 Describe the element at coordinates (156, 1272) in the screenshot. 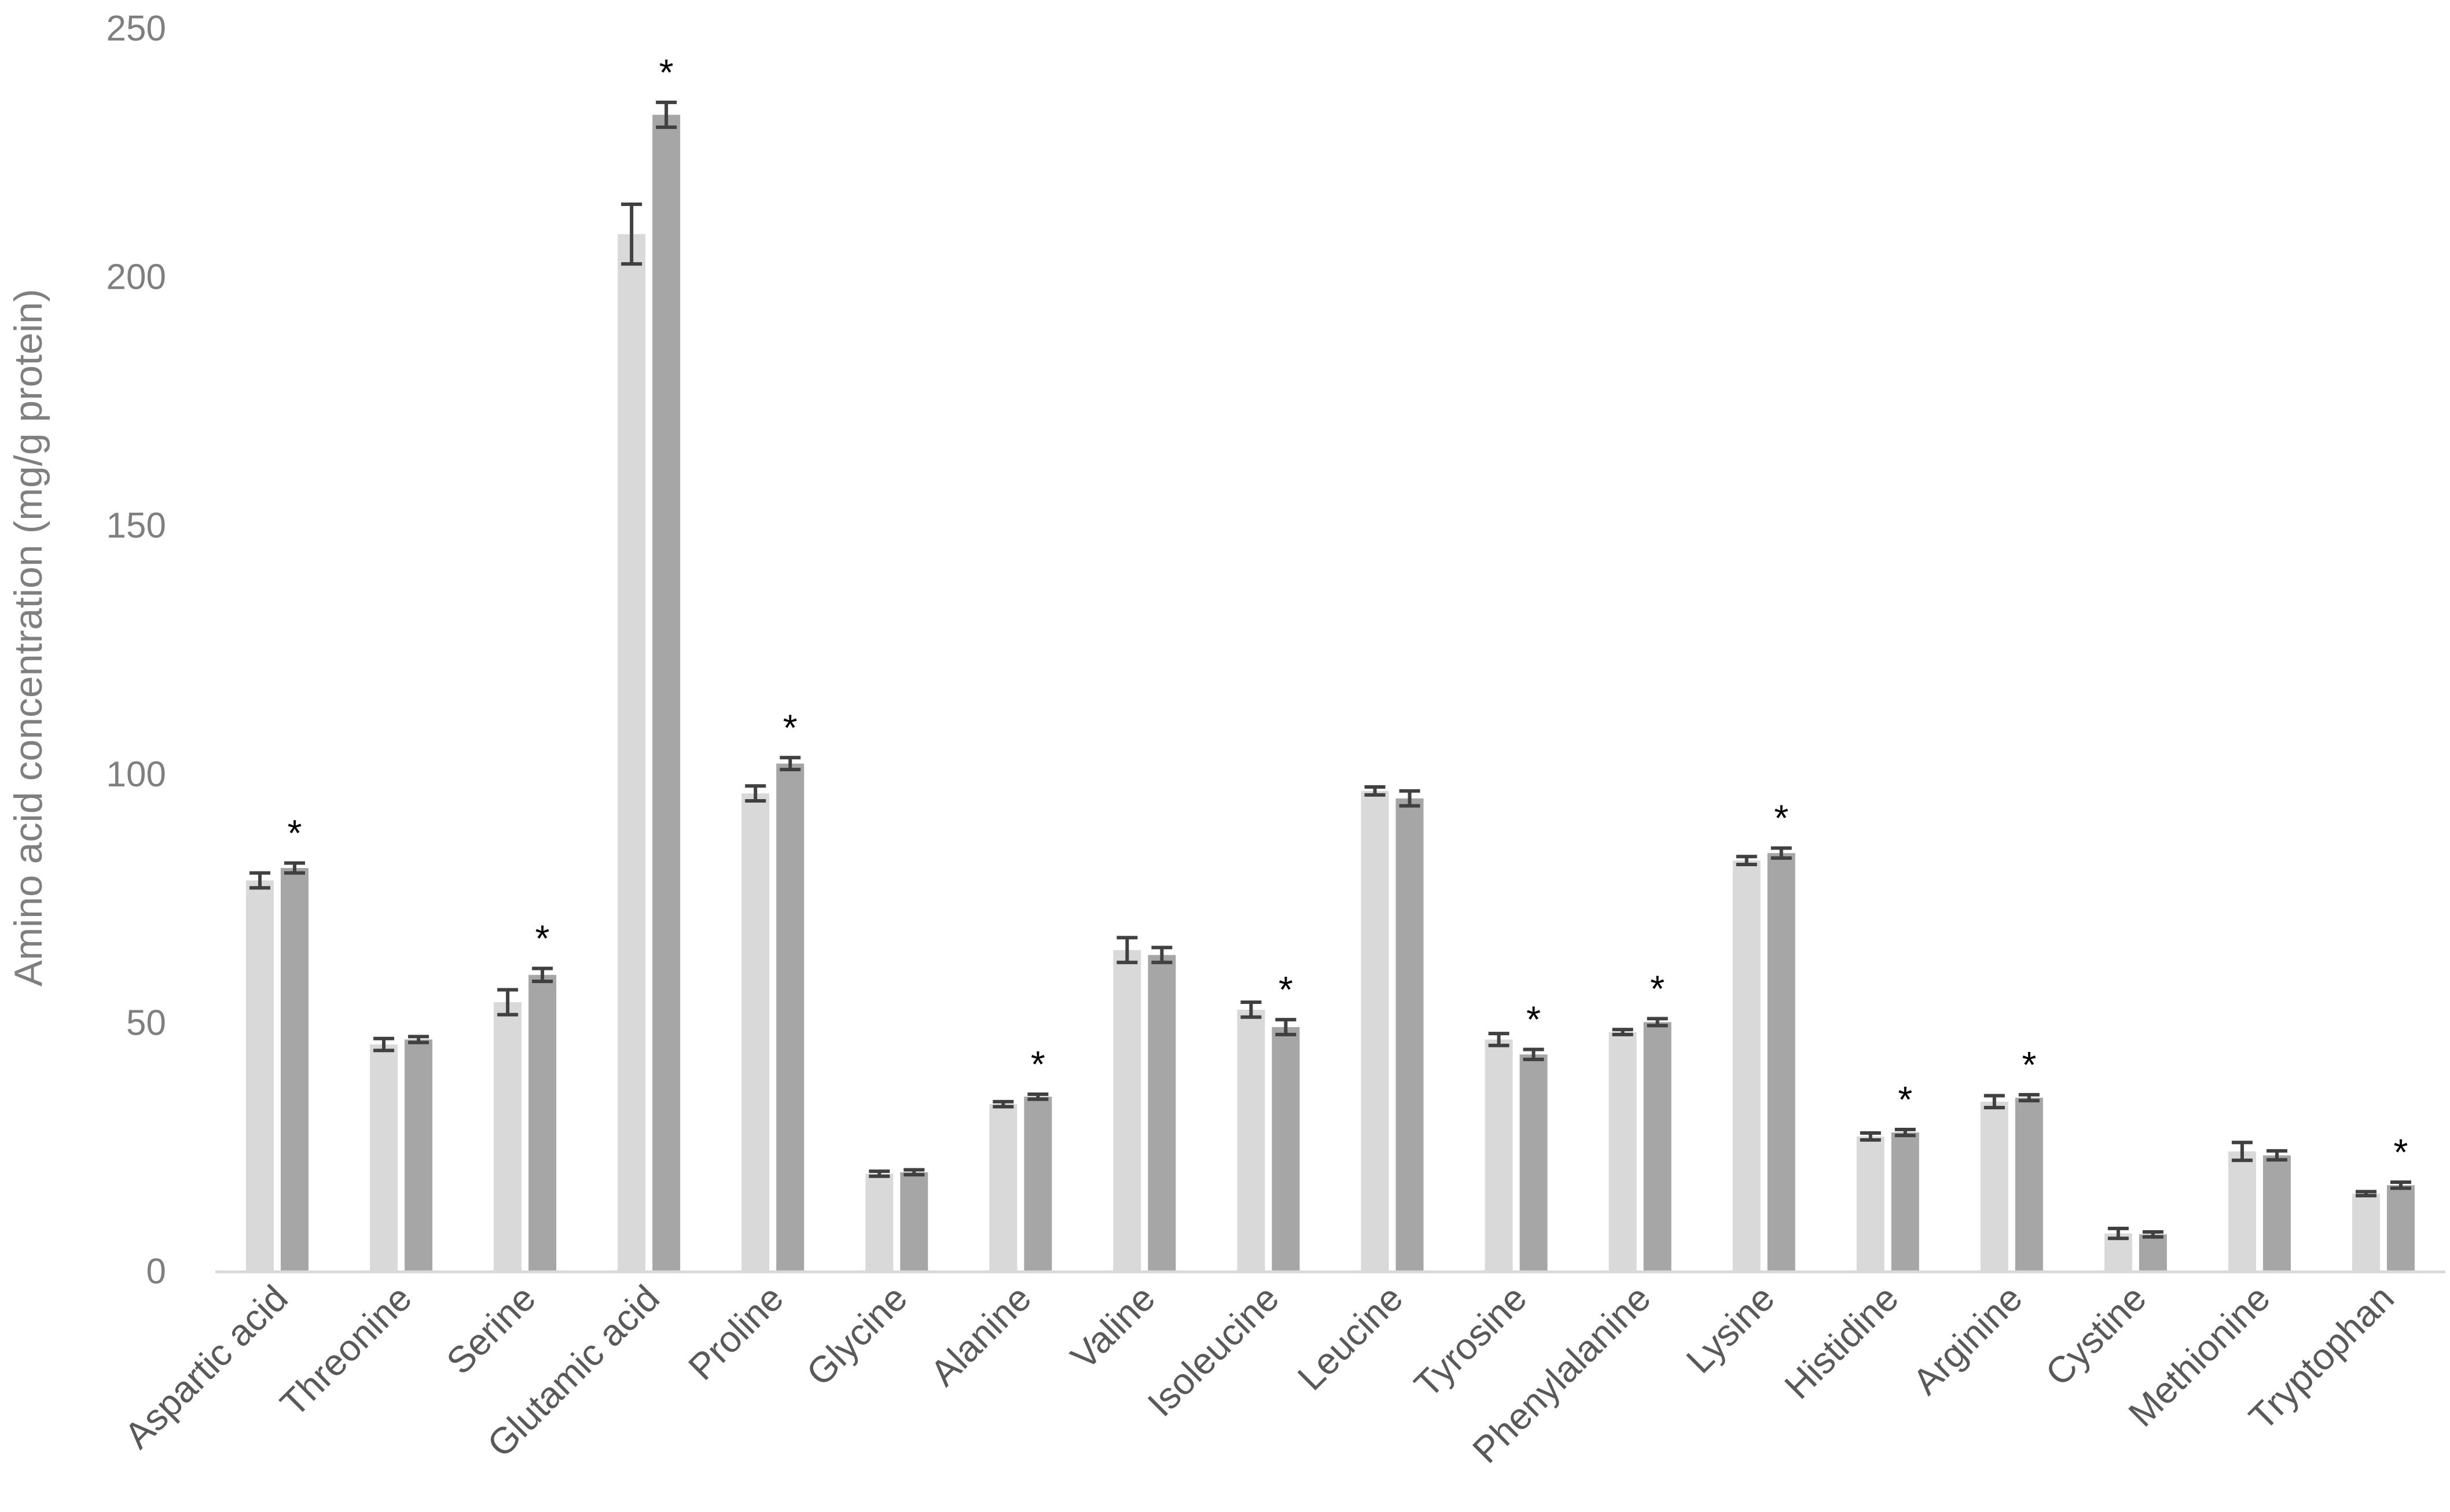

I see `y-tick-label: 0` at that location.